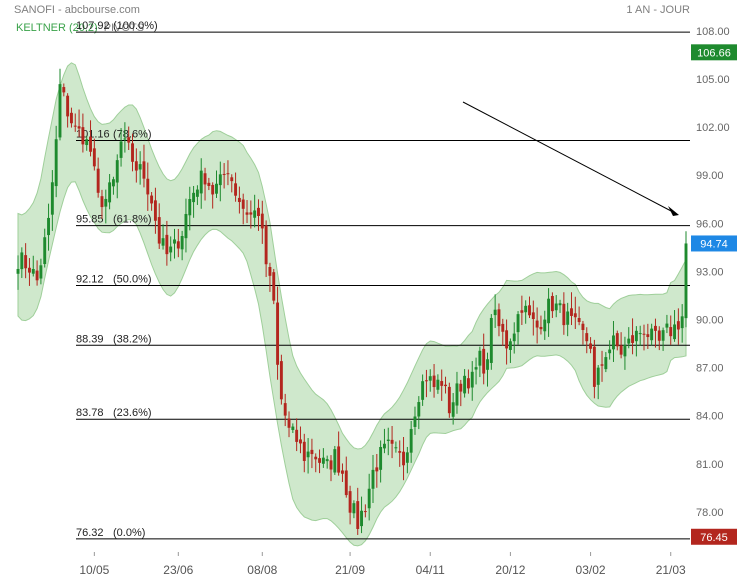 This screenshot has height=580, width=739. I want to click on trend-line, so click(568, 157).